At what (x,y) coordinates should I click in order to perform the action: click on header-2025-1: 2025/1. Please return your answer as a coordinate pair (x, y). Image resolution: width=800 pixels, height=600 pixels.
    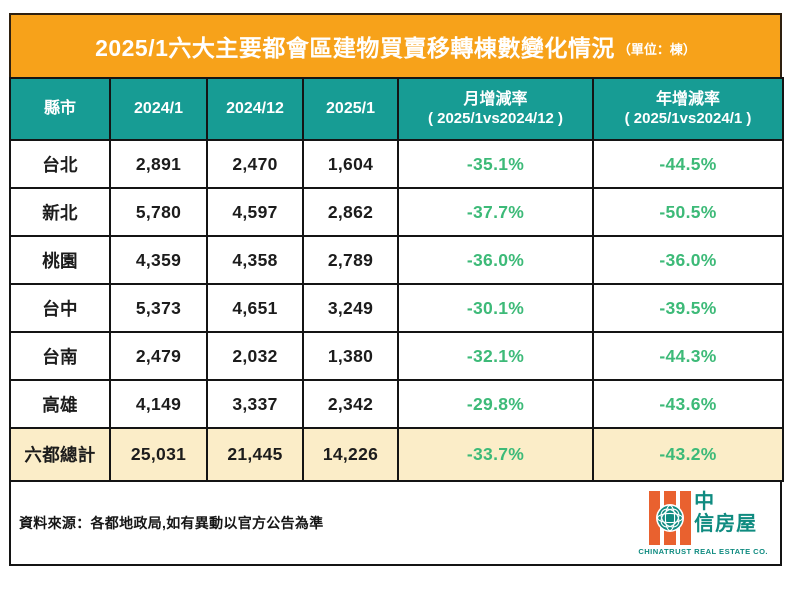
    Looking at the image, I should click on (350, 109).